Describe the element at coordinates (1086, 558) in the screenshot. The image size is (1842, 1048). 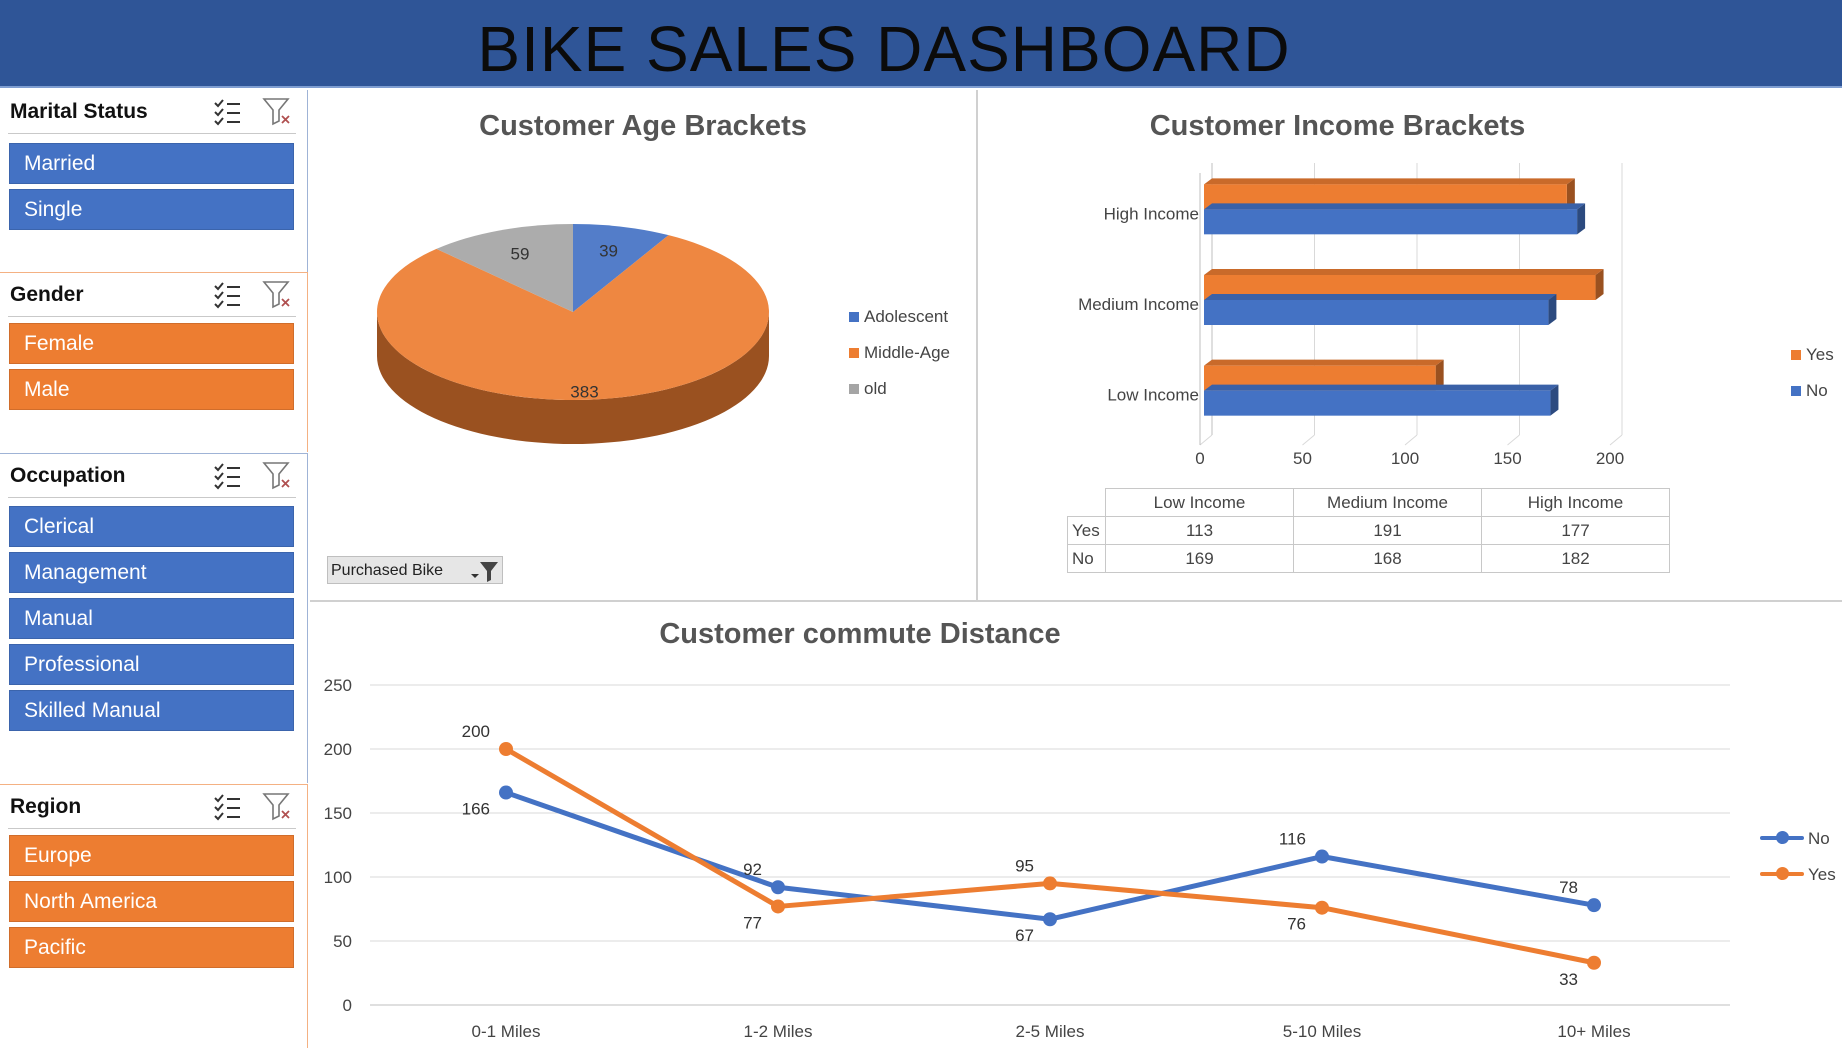
I see `table-row-header: No` at that location.